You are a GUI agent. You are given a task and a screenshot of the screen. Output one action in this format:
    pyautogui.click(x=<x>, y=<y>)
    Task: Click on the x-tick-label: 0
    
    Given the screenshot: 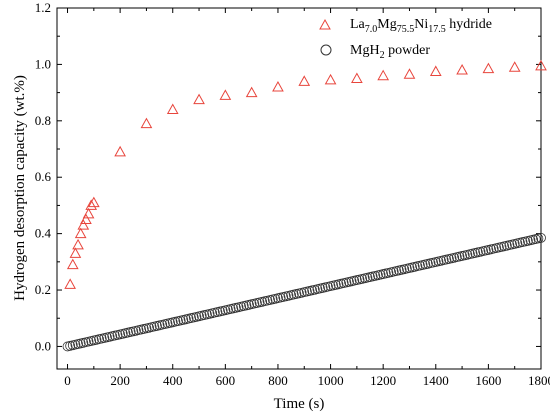 What is the action you would take?
    pyautogui.click(x=67, y=380)
    